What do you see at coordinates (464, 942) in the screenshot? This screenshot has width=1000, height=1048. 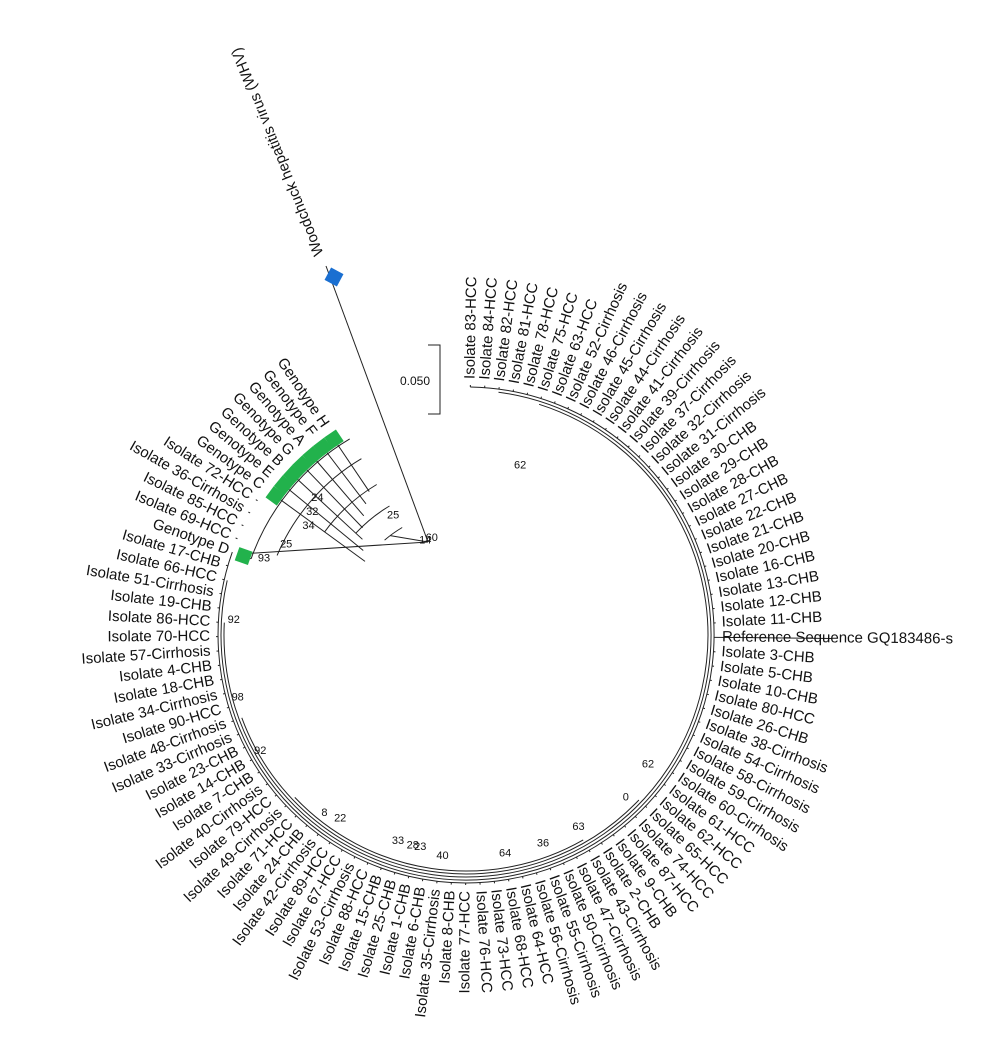 I see `leaf-label: Isolate 77-HCC` at bounding box center [464, 942].